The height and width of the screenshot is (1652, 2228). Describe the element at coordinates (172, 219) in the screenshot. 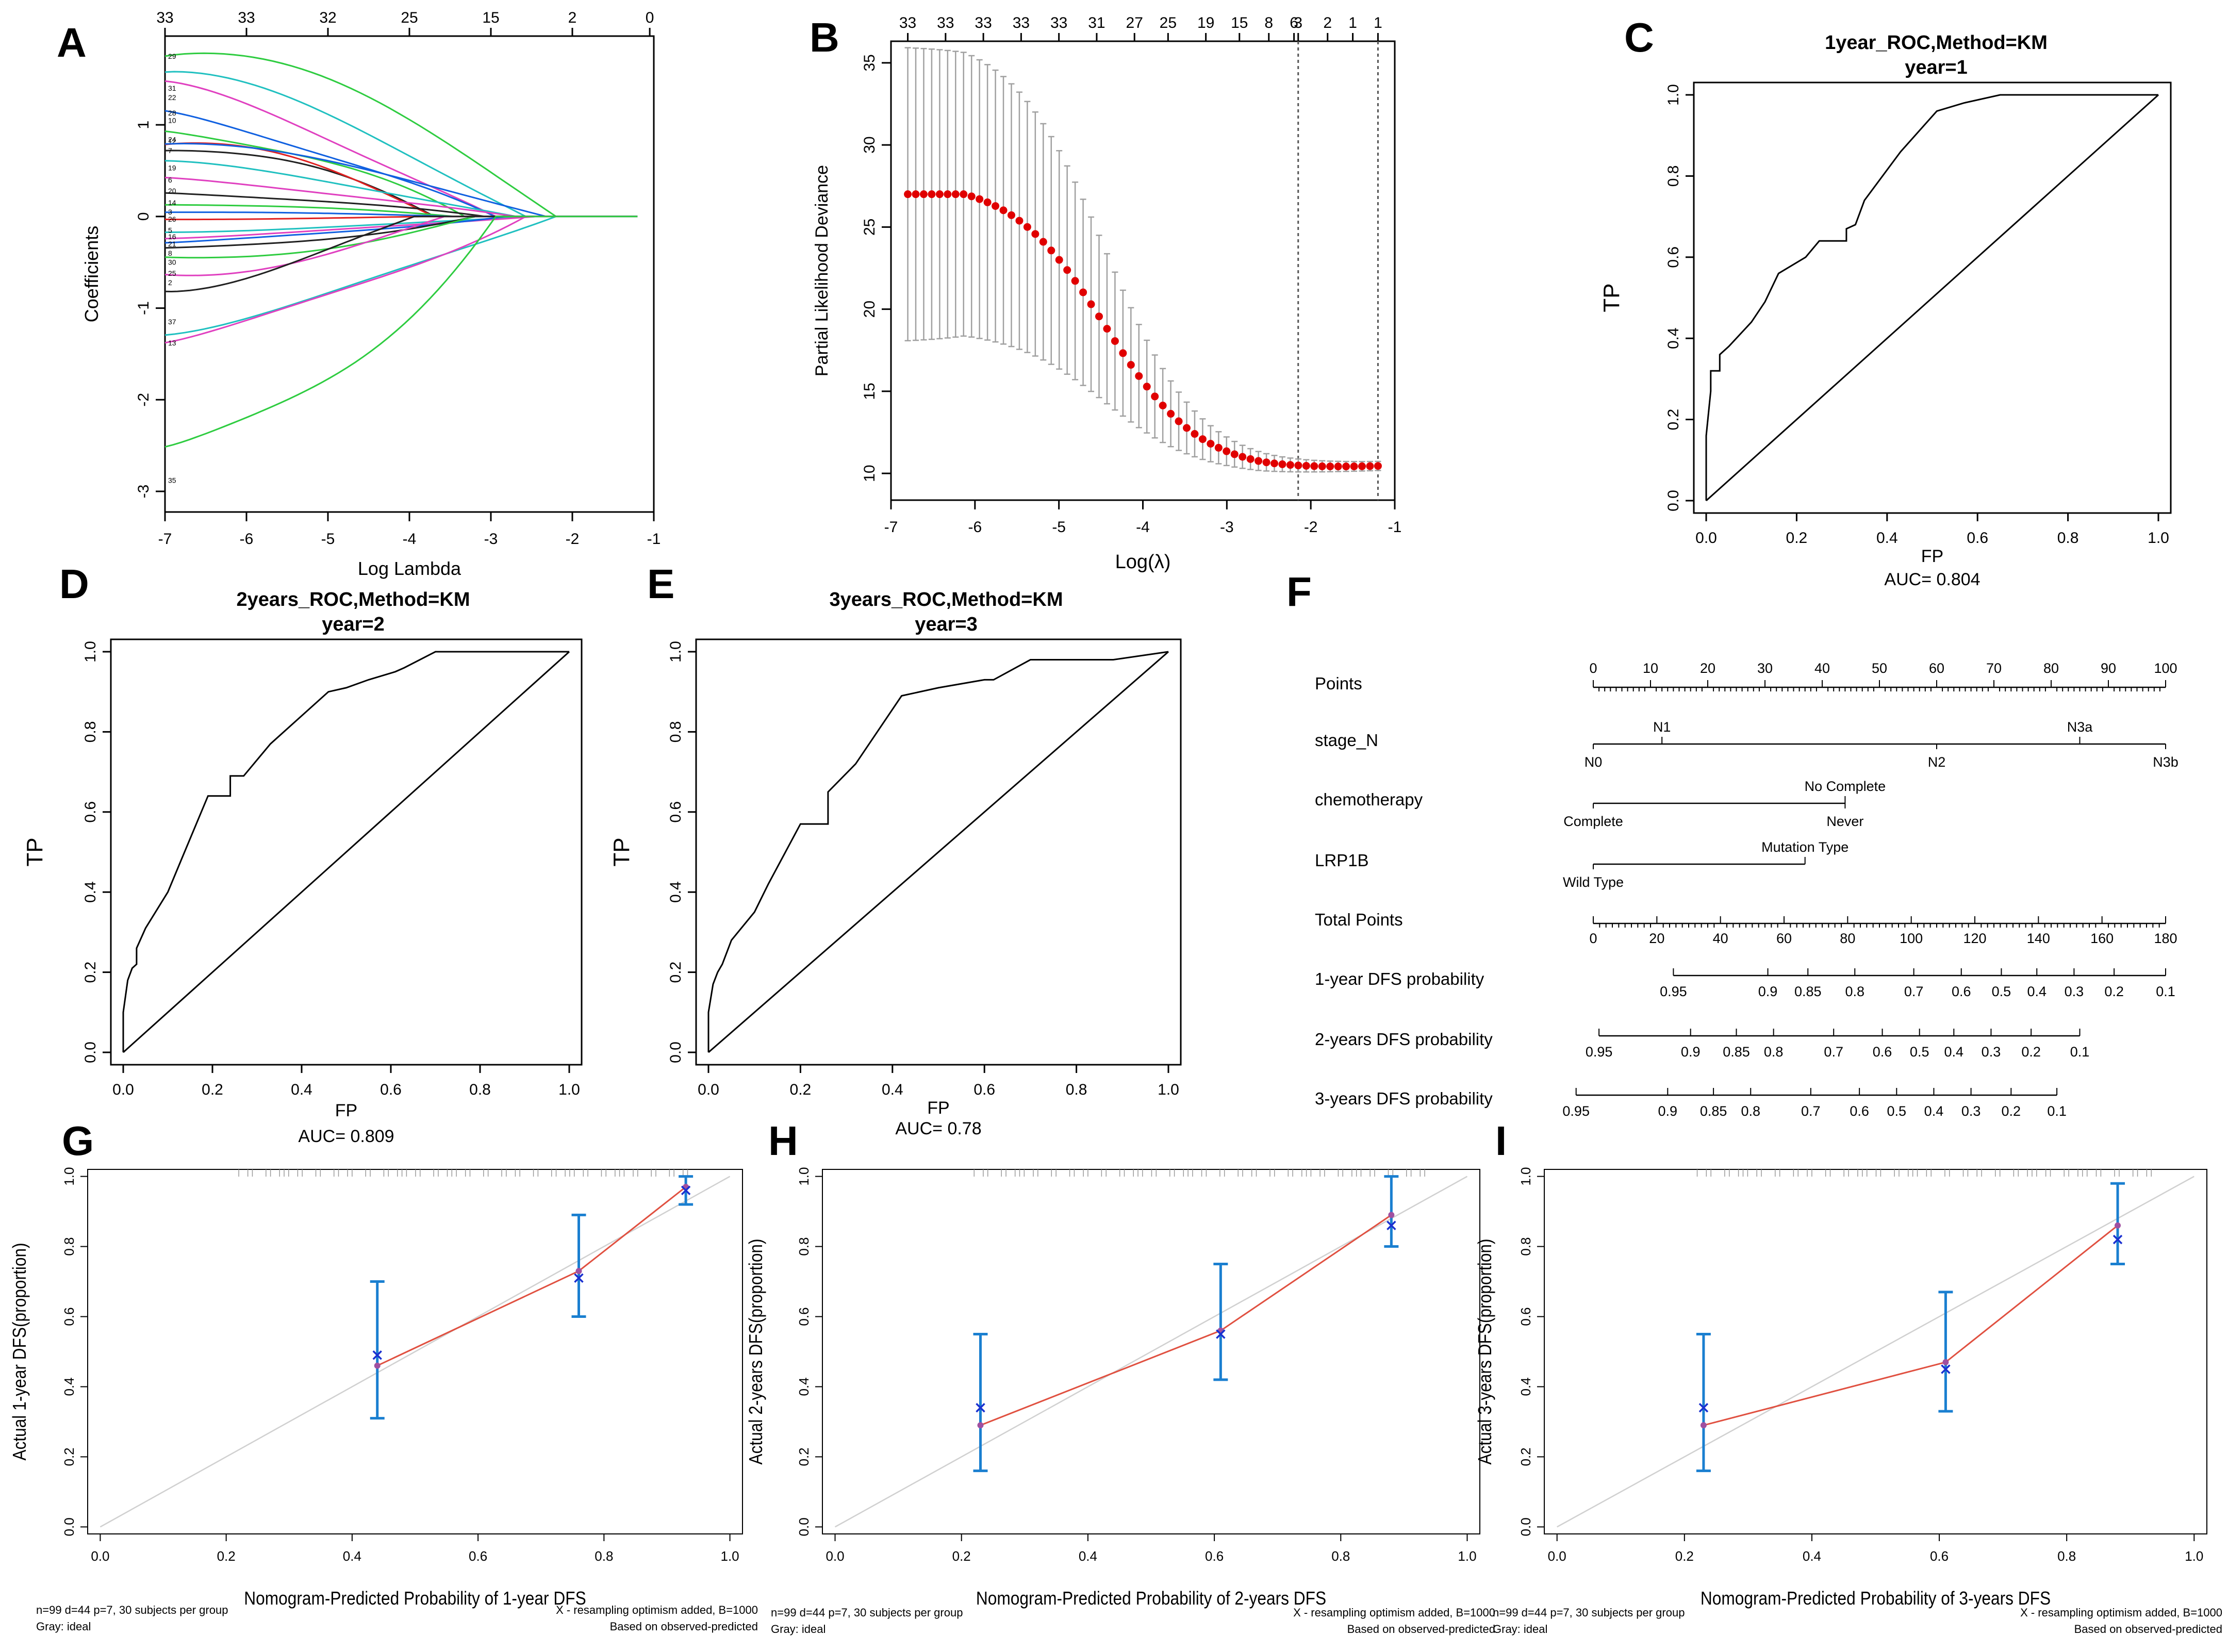

I see `path-label: 26` at that location.